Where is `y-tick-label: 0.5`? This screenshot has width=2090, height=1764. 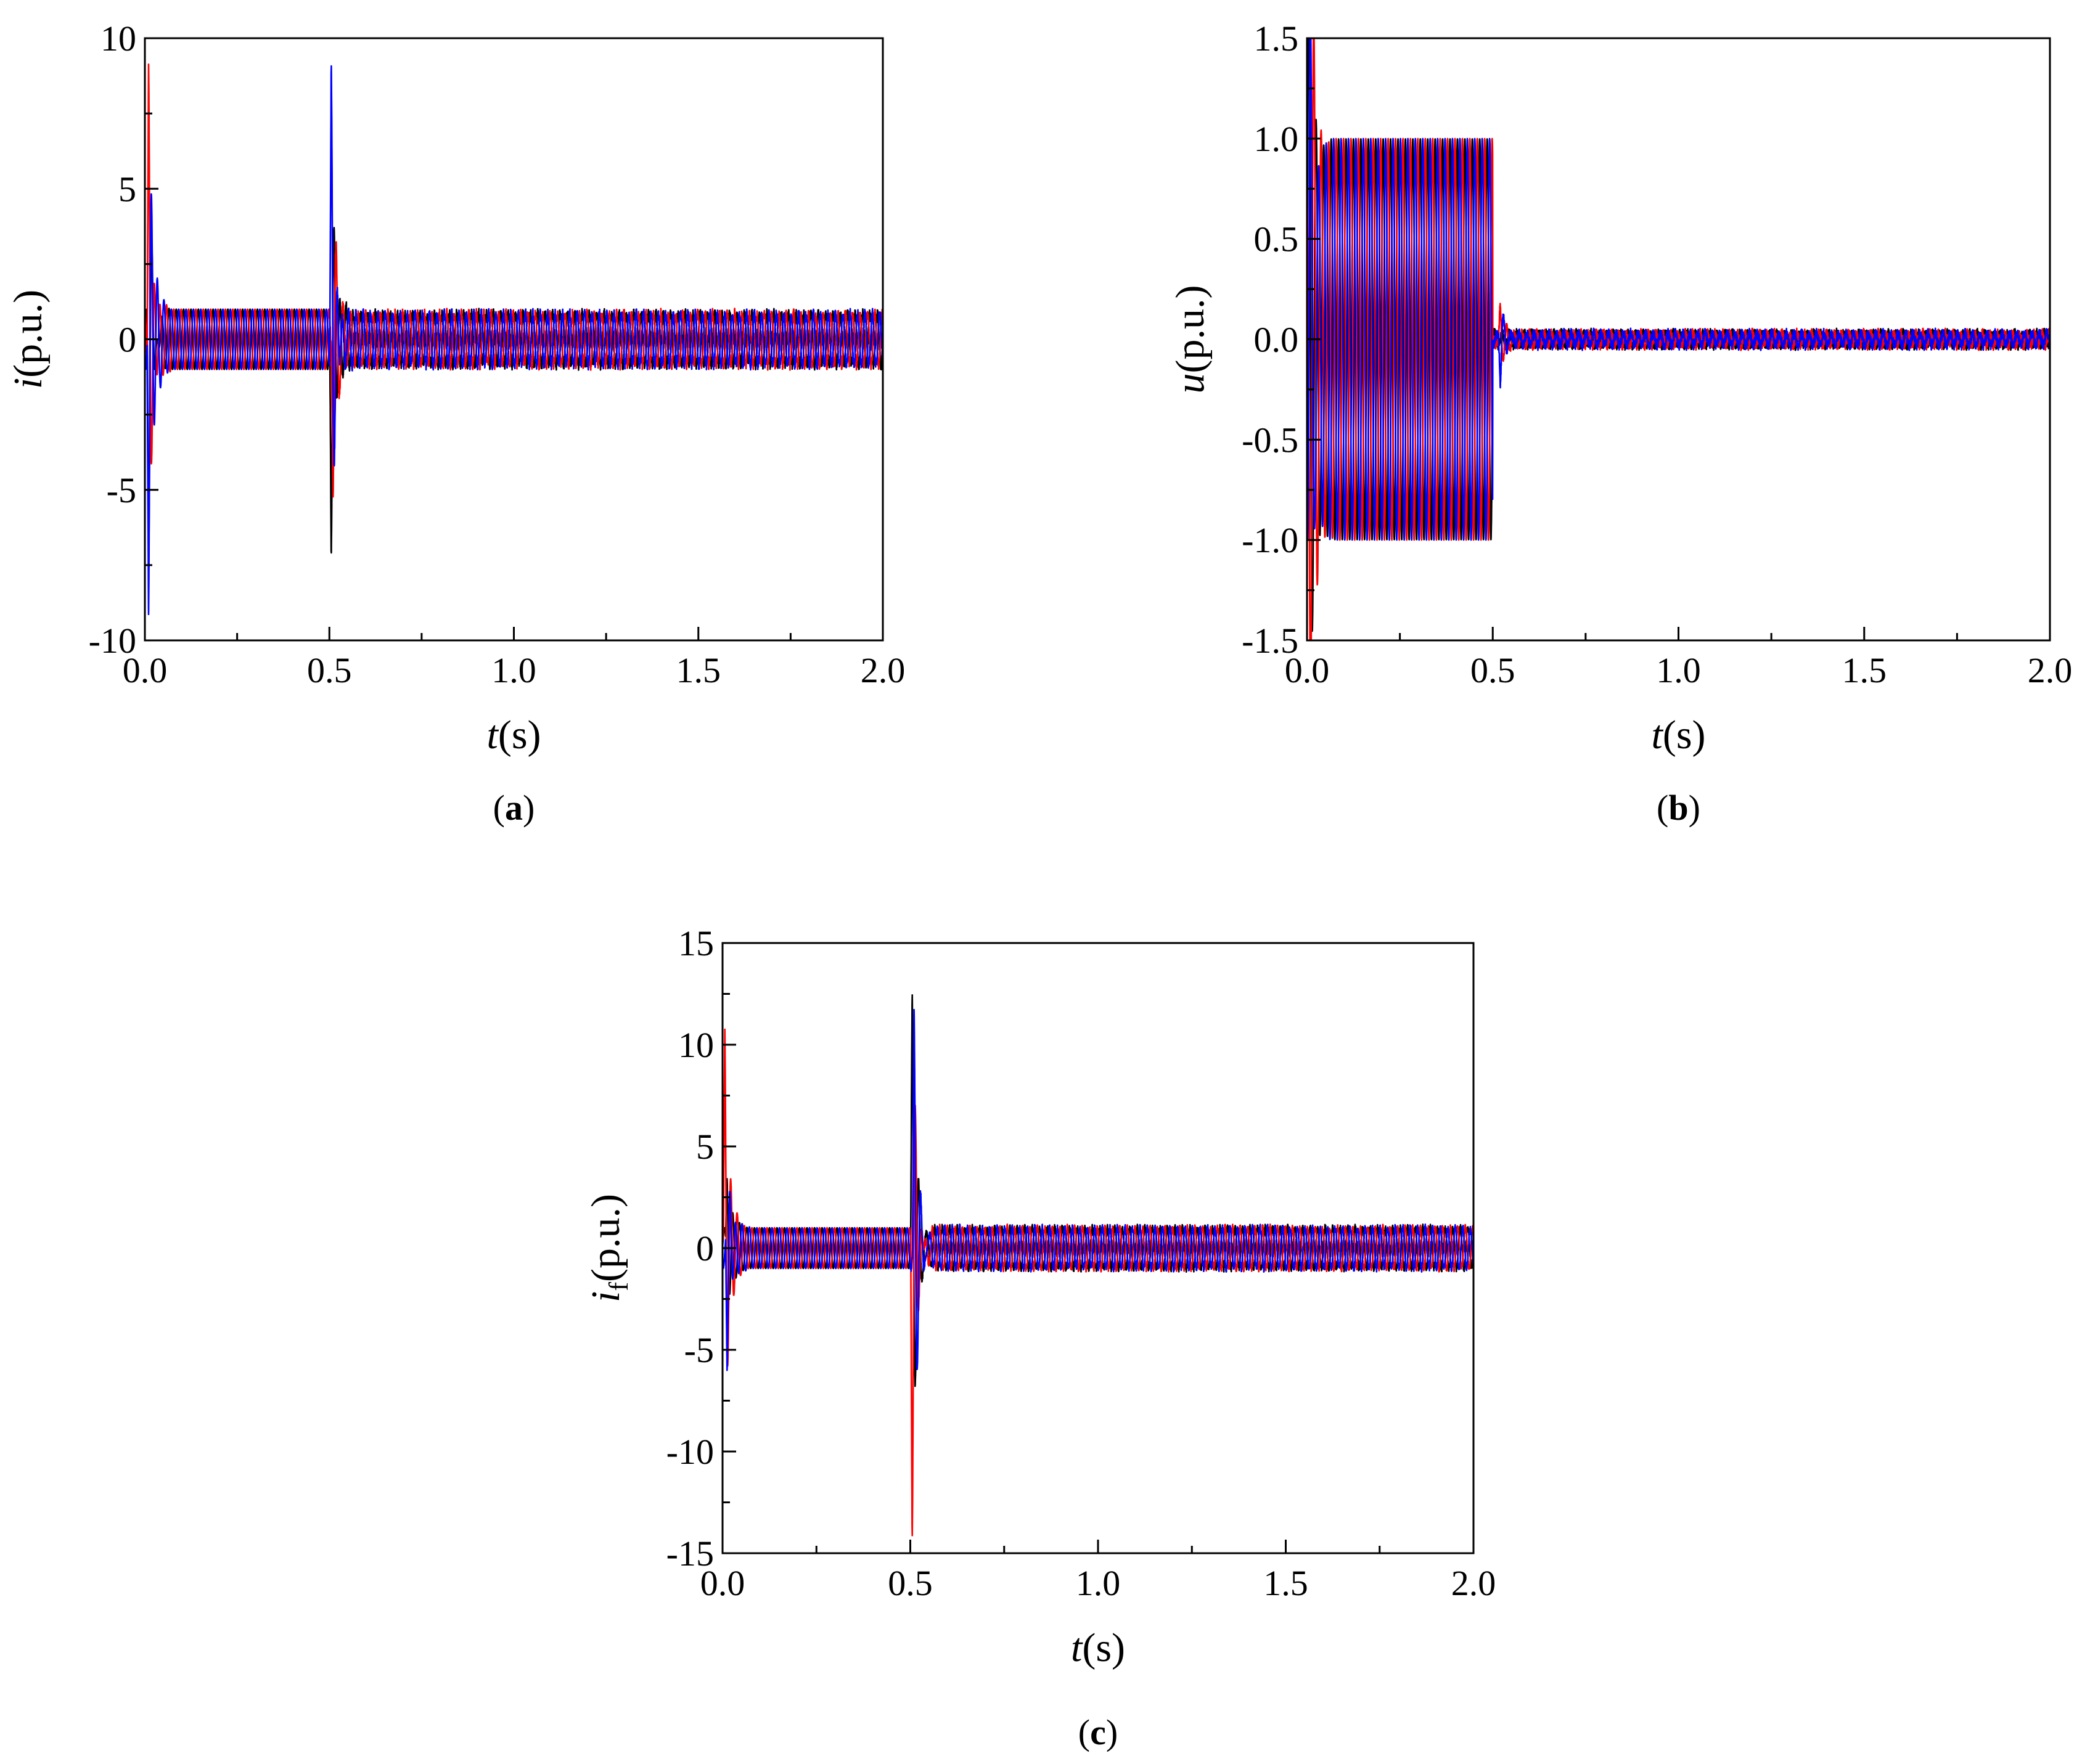
y-tick-label: 0.5 is located at coordinates (1276, 239).